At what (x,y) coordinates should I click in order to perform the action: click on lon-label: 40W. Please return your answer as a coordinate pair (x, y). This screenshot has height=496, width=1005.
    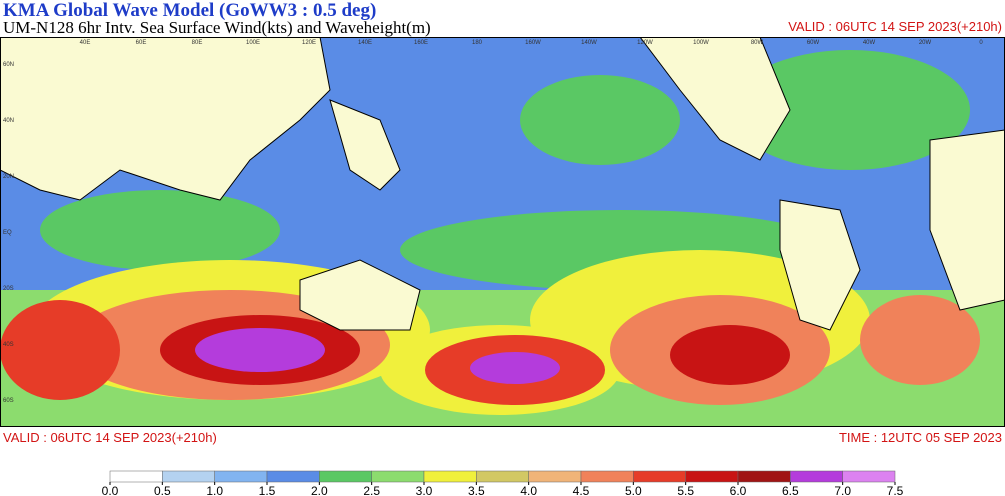
    Looking at the image, I should click on (869, 43).